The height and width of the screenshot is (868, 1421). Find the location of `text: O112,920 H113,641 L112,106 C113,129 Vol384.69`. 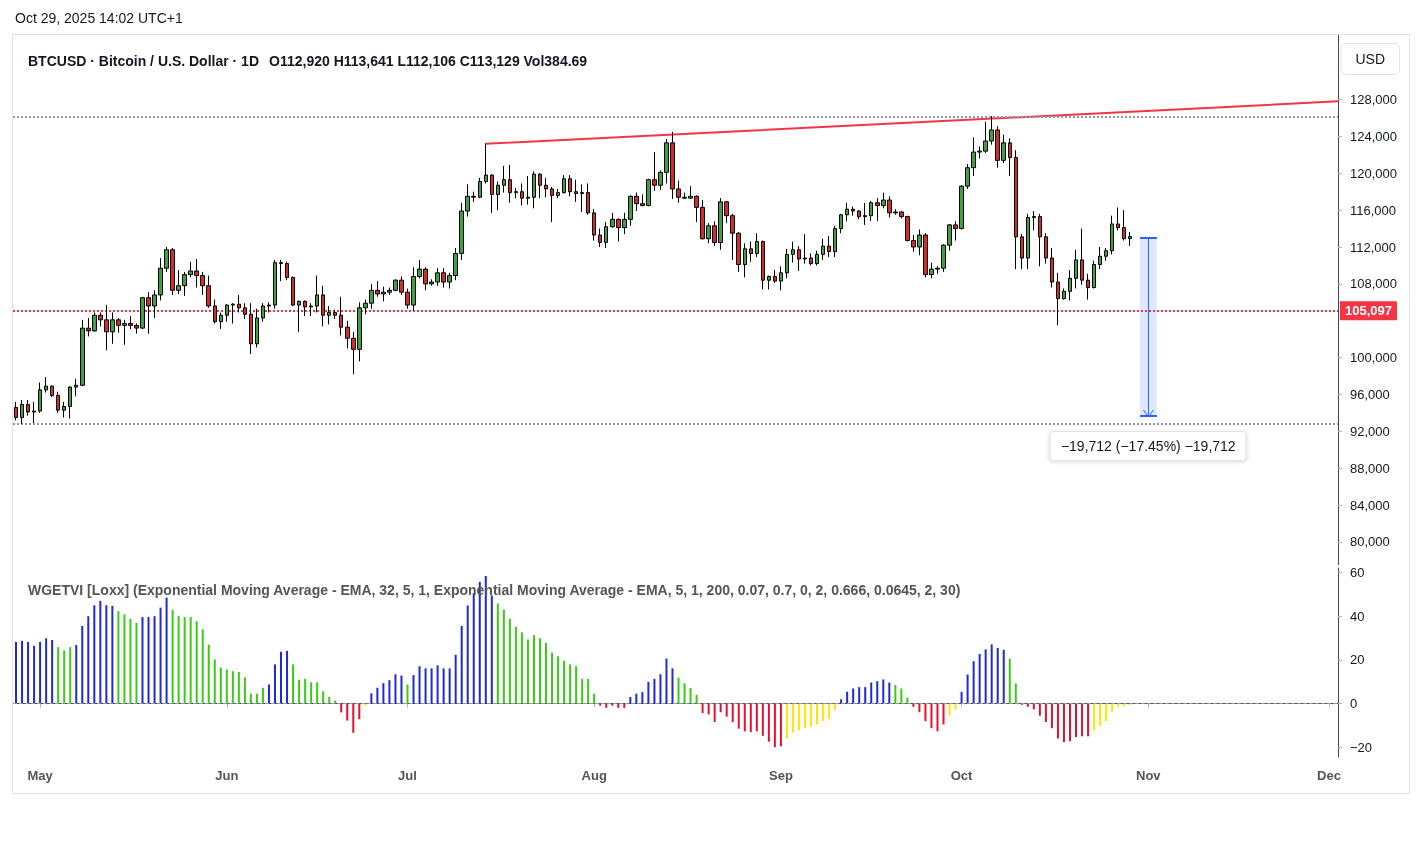

text: O112,920 H113,641 L112,106 C113,129 Vol384.69 is located at coordinates (428, 61).